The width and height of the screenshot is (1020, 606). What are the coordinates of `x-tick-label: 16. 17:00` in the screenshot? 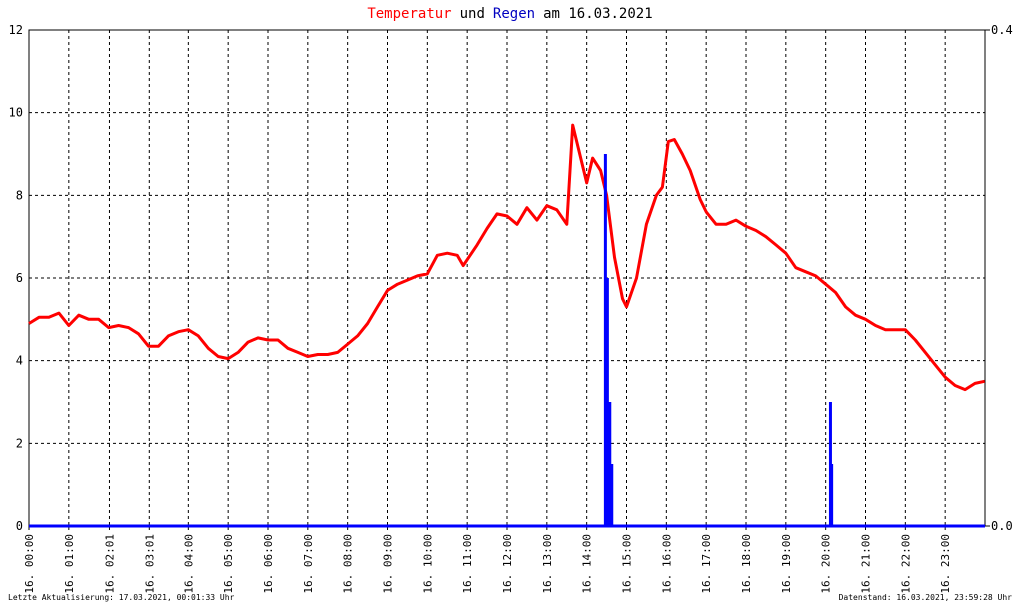 It's located at (706, 564).